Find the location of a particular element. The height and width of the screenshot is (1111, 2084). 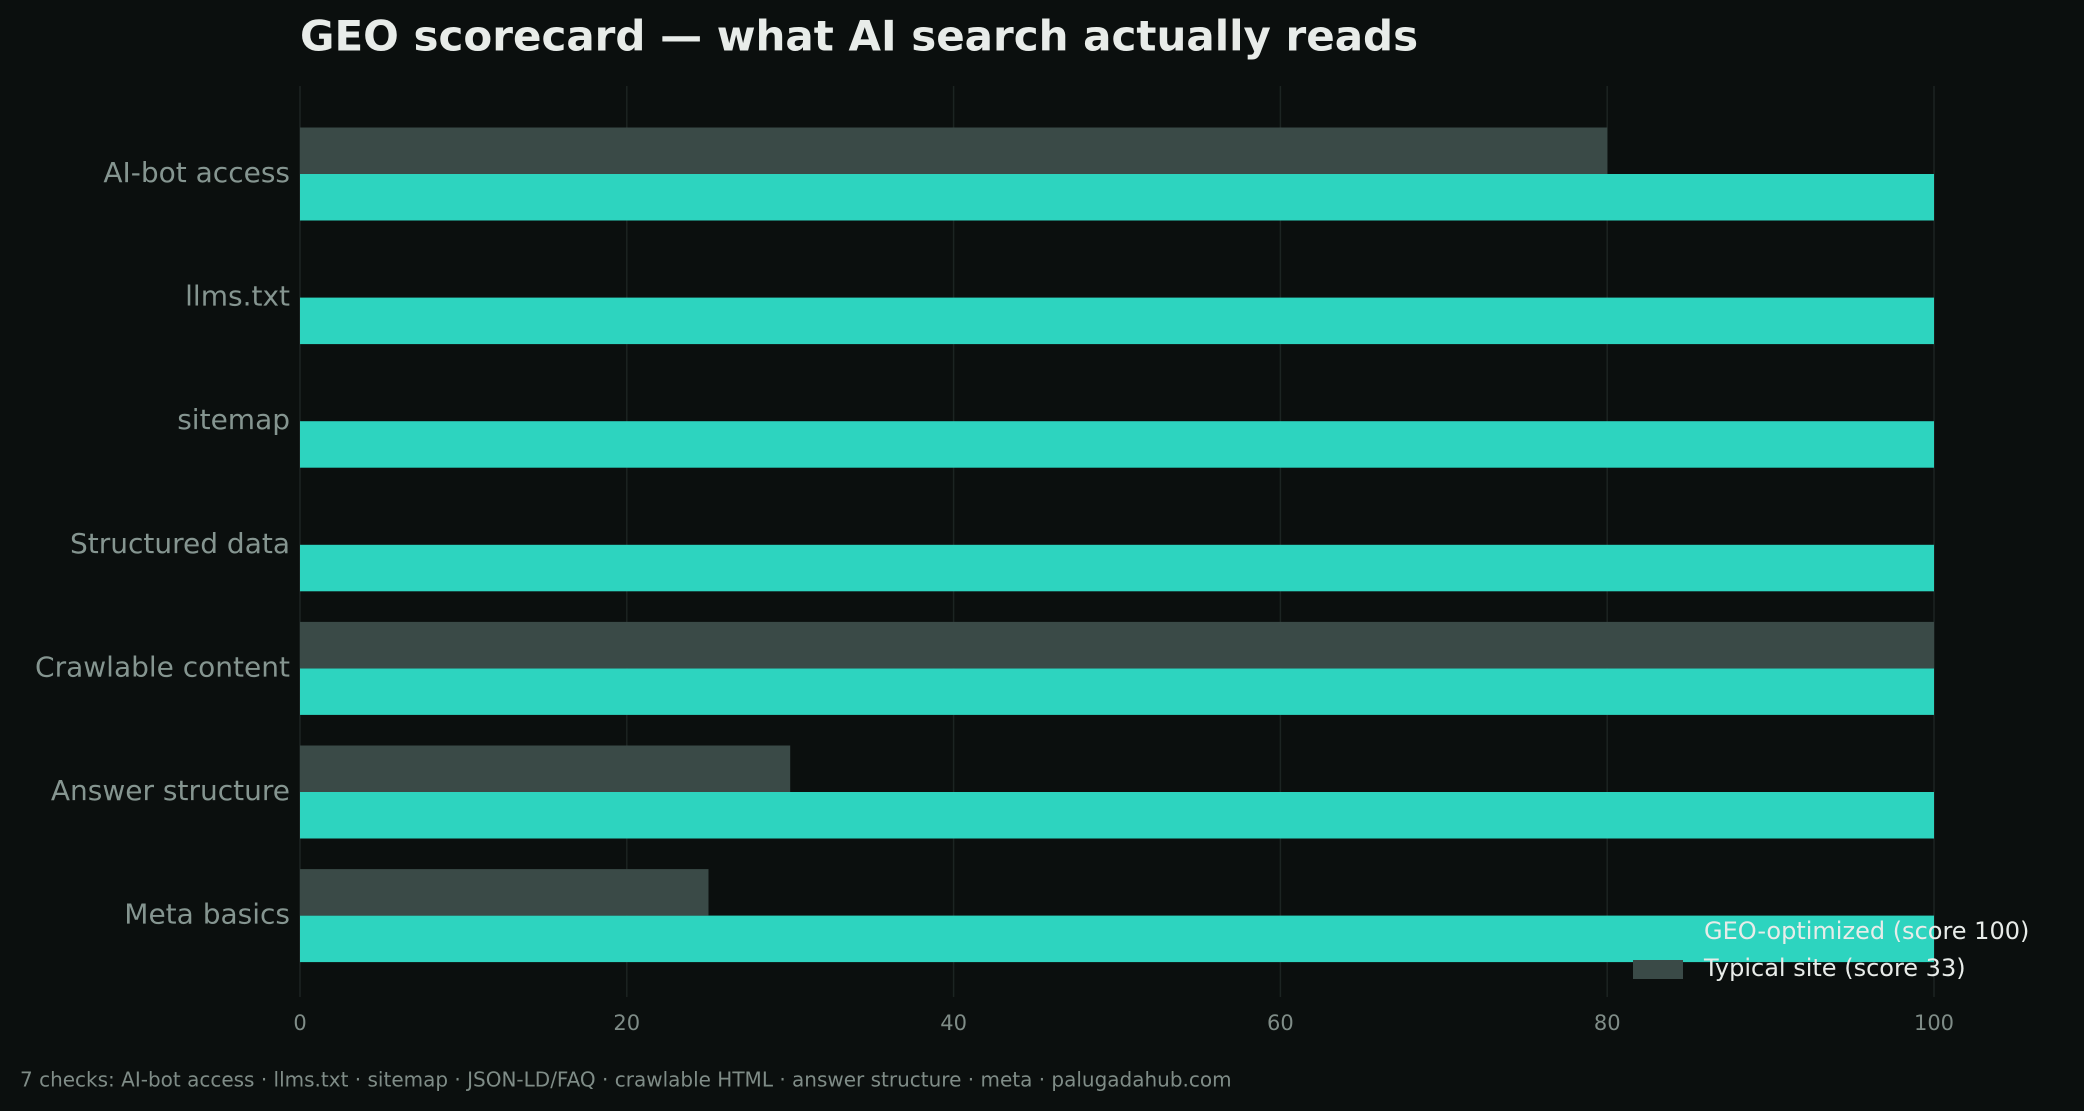

x-tick-label: 100 is located at coordinates (1934, 1023).